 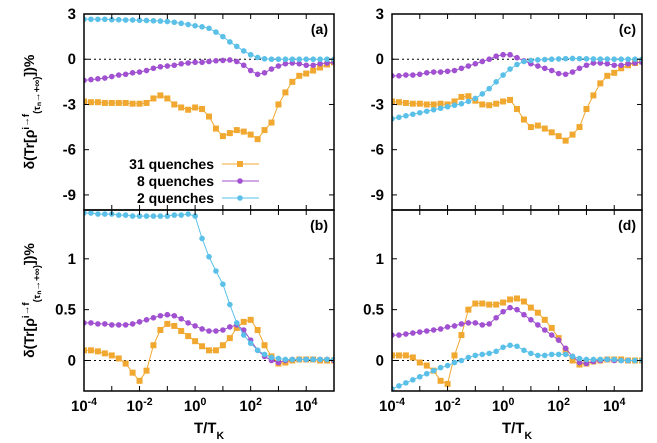 What do you see at coordinates (171, 164) in the screenshot?
I see `legend-label: 31 quenches` at bounding box center [171, 164].